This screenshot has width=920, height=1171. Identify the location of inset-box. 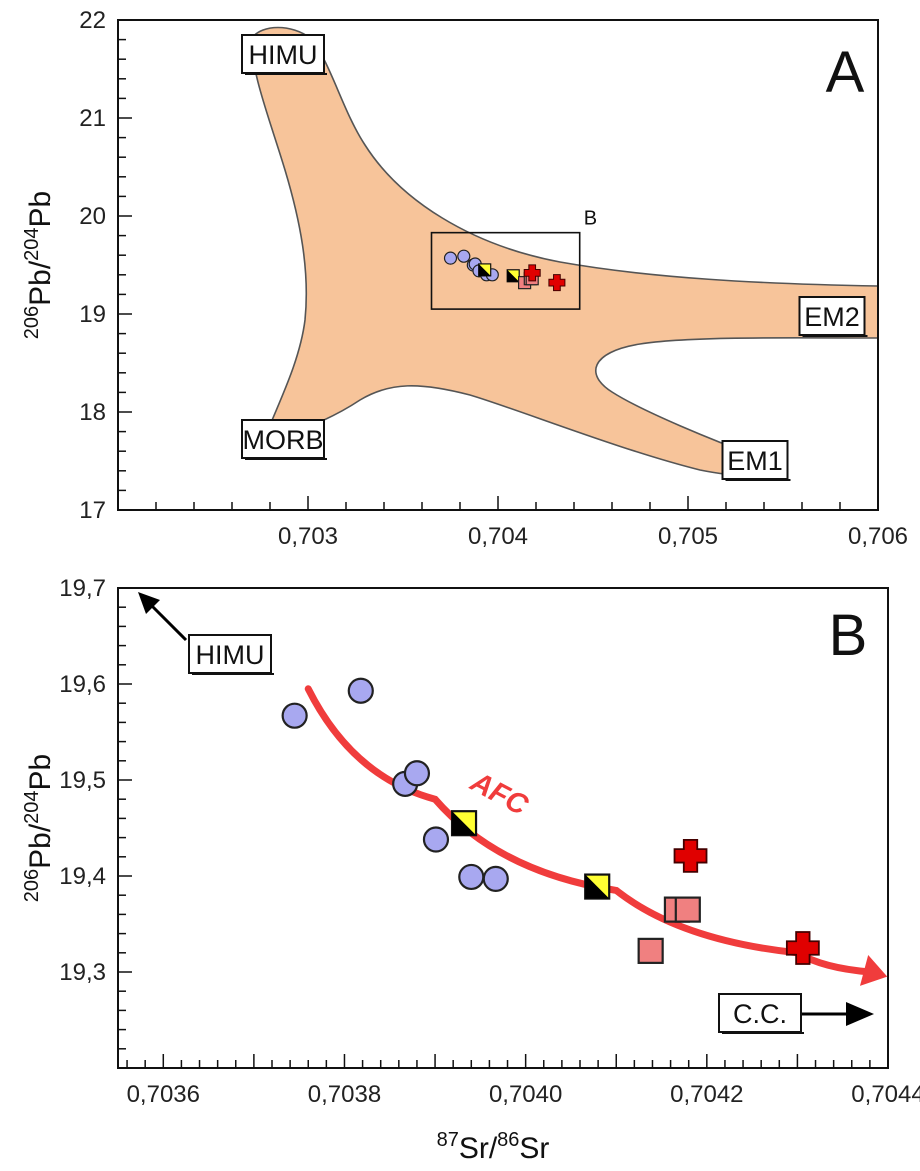
(505, 270).